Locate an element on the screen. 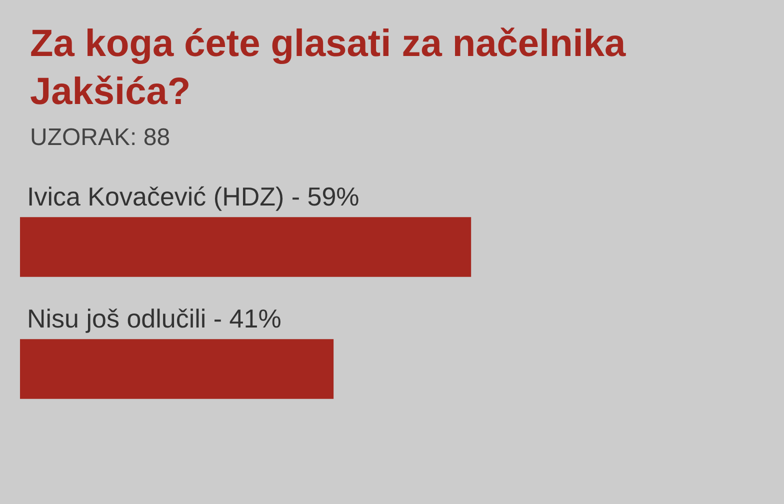 The image size is (784, 504). y-tick-label: Ivica Kovačević (HDZ) - is located at coordinates (163, 197).